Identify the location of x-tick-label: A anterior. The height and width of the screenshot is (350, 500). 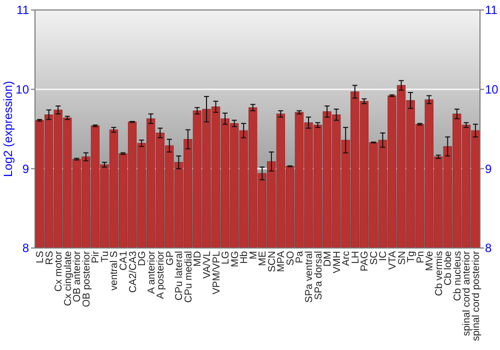
(152, 272).